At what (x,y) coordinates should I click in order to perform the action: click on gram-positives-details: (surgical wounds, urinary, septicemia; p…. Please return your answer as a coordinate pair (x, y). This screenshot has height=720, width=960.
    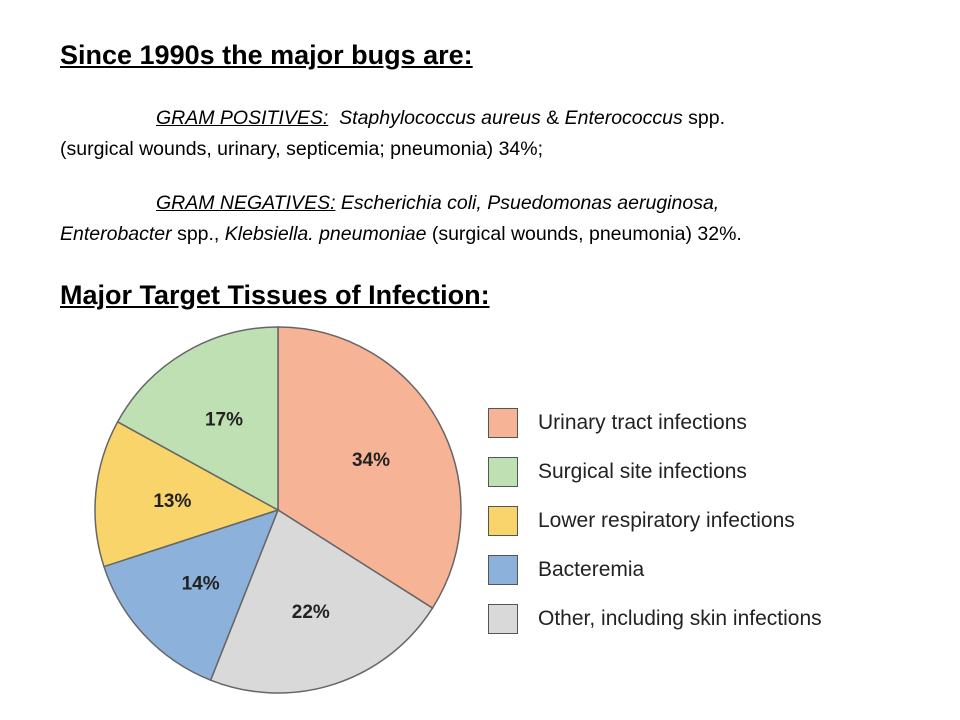
    Looking at the image, I should click on (302, 149).